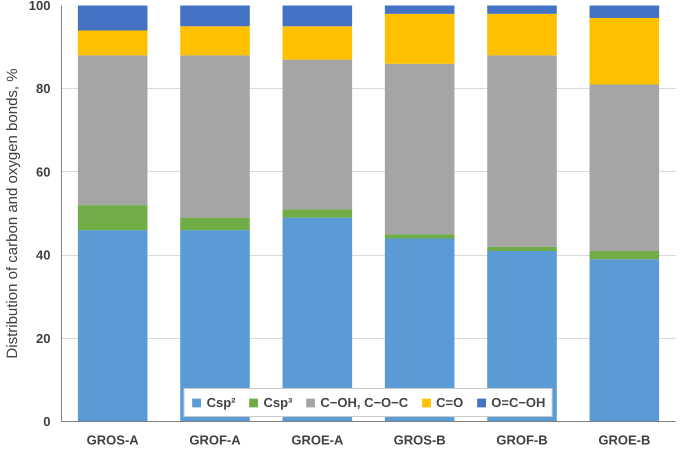 The width and height of the screenshot is (686, 456). I want to click on y-tick-label: 20, so click(43, 338).